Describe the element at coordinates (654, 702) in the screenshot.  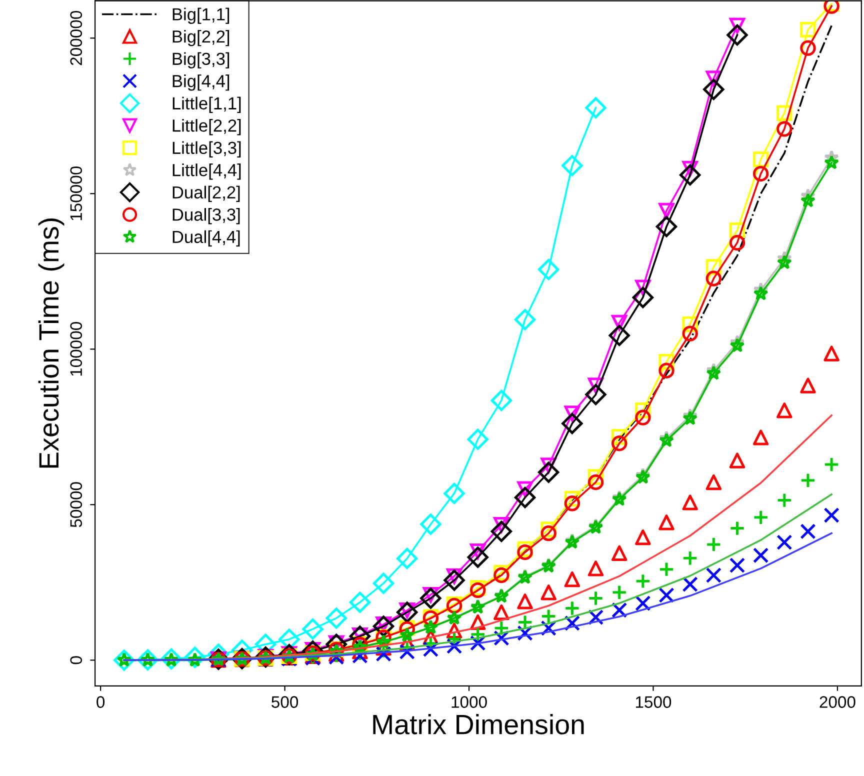
I see `x-tick-label: 1500` at that location.